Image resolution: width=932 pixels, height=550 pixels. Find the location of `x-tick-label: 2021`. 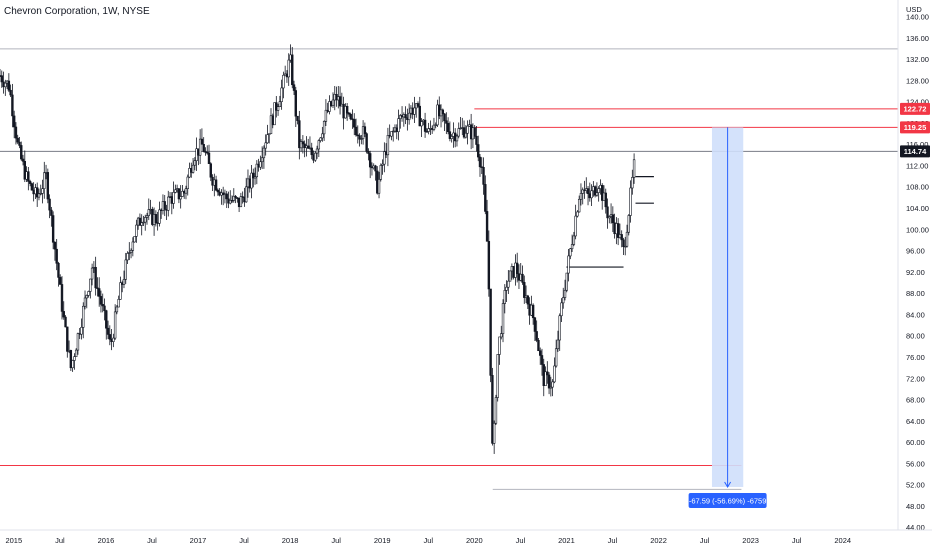

x-tick-label: 2021 is located at coordinates (566, 540).